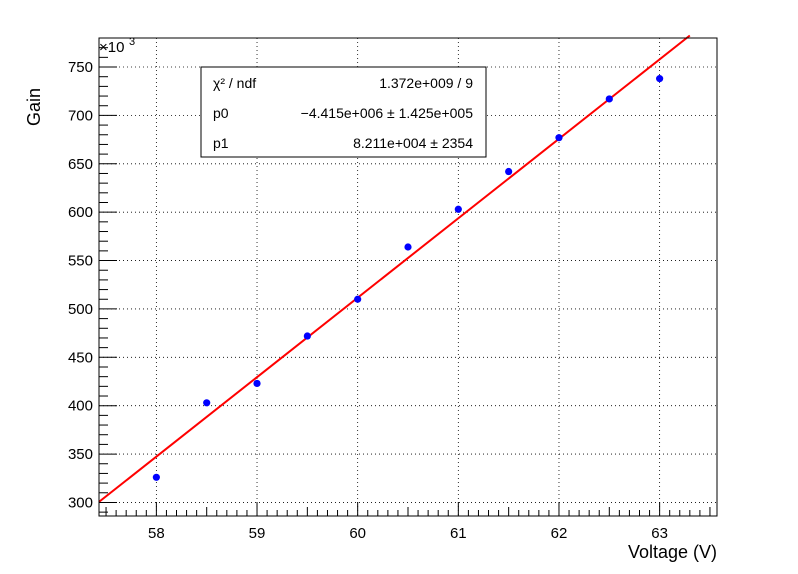 The image size is (798, 574). Describe the element at coordinates (408, 522) in the screenshot. I see `x-axis-ticks: 58 59 60 61 62 63` at that location.